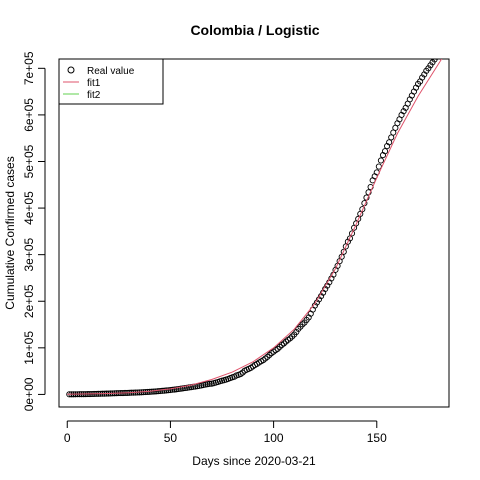  Describe the element at coordinates (29, 254) in the screenshot. I see `y-tick-label: 3e+05` at that location.